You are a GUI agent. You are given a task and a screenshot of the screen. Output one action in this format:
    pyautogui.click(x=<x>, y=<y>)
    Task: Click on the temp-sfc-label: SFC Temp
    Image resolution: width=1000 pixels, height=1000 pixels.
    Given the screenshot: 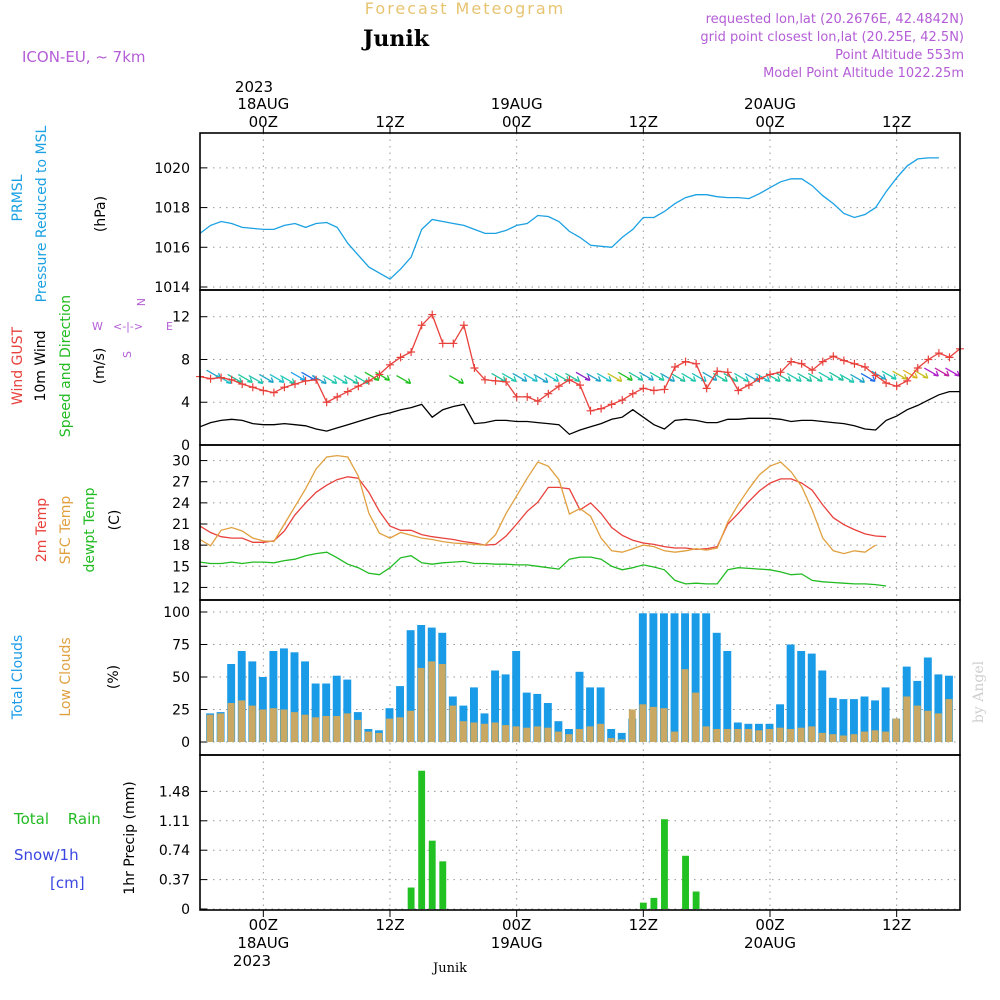 What is the action you would take?
    pyautogui.click(x=66, y=530)
    